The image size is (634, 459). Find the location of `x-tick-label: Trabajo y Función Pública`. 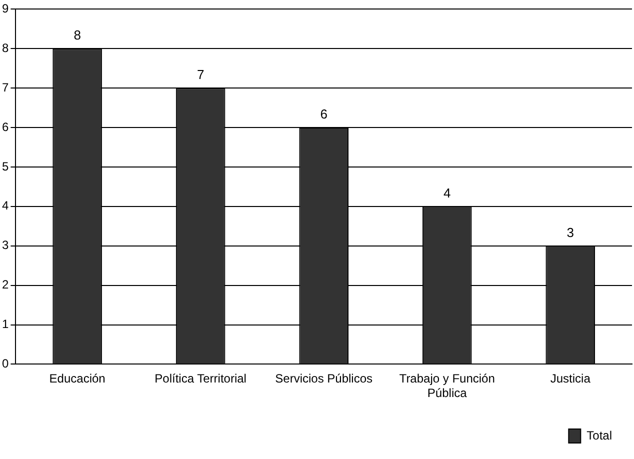

x-tick-label: Trabajo y Función Pública is located at coordinates (447, 386).